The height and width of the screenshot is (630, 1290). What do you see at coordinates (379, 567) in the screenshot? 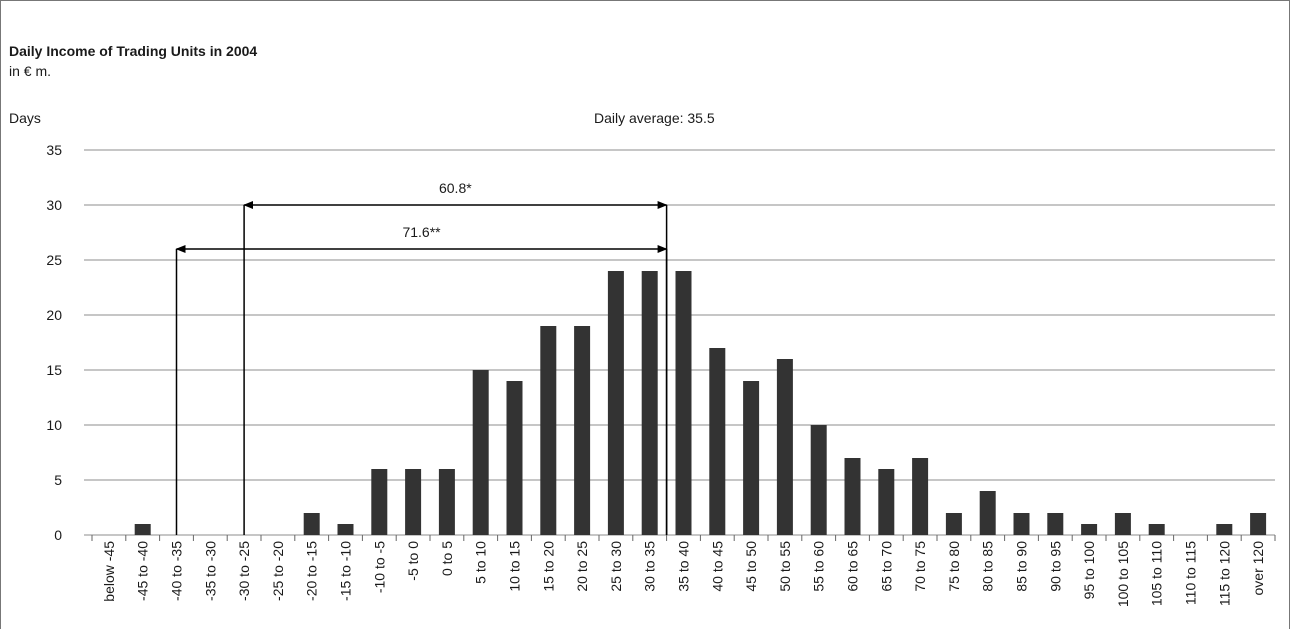
I see `x-tick-label: -10 to -5` at bounding box center [379, 567].